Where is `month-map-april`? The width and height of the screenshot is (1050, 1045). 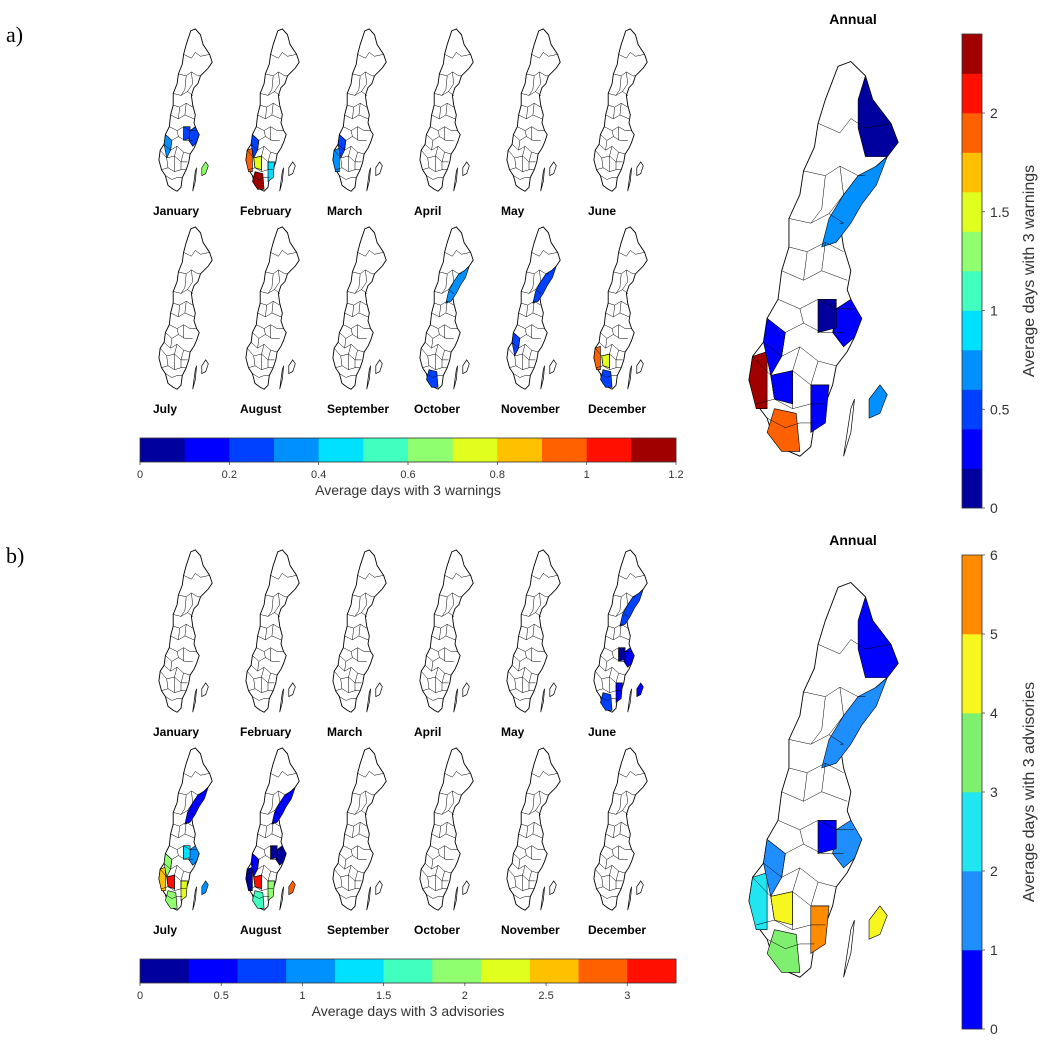
month-map-april is located at coordinates (446, 631).